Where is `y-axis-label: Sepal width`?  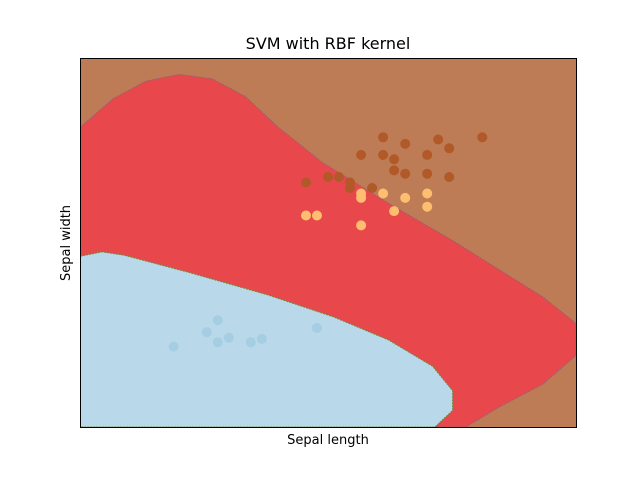 y-axis-label: Sepal width is located at coordinates (66, 243).